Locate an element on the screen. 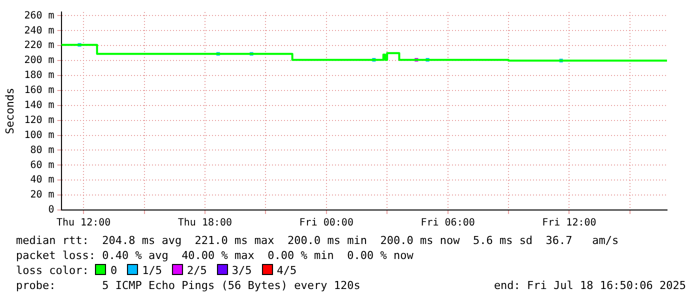 The width and height of the screenshot is (697, 297). x-tick-label: Thu 12:00 is located at coordinates (83, 223).